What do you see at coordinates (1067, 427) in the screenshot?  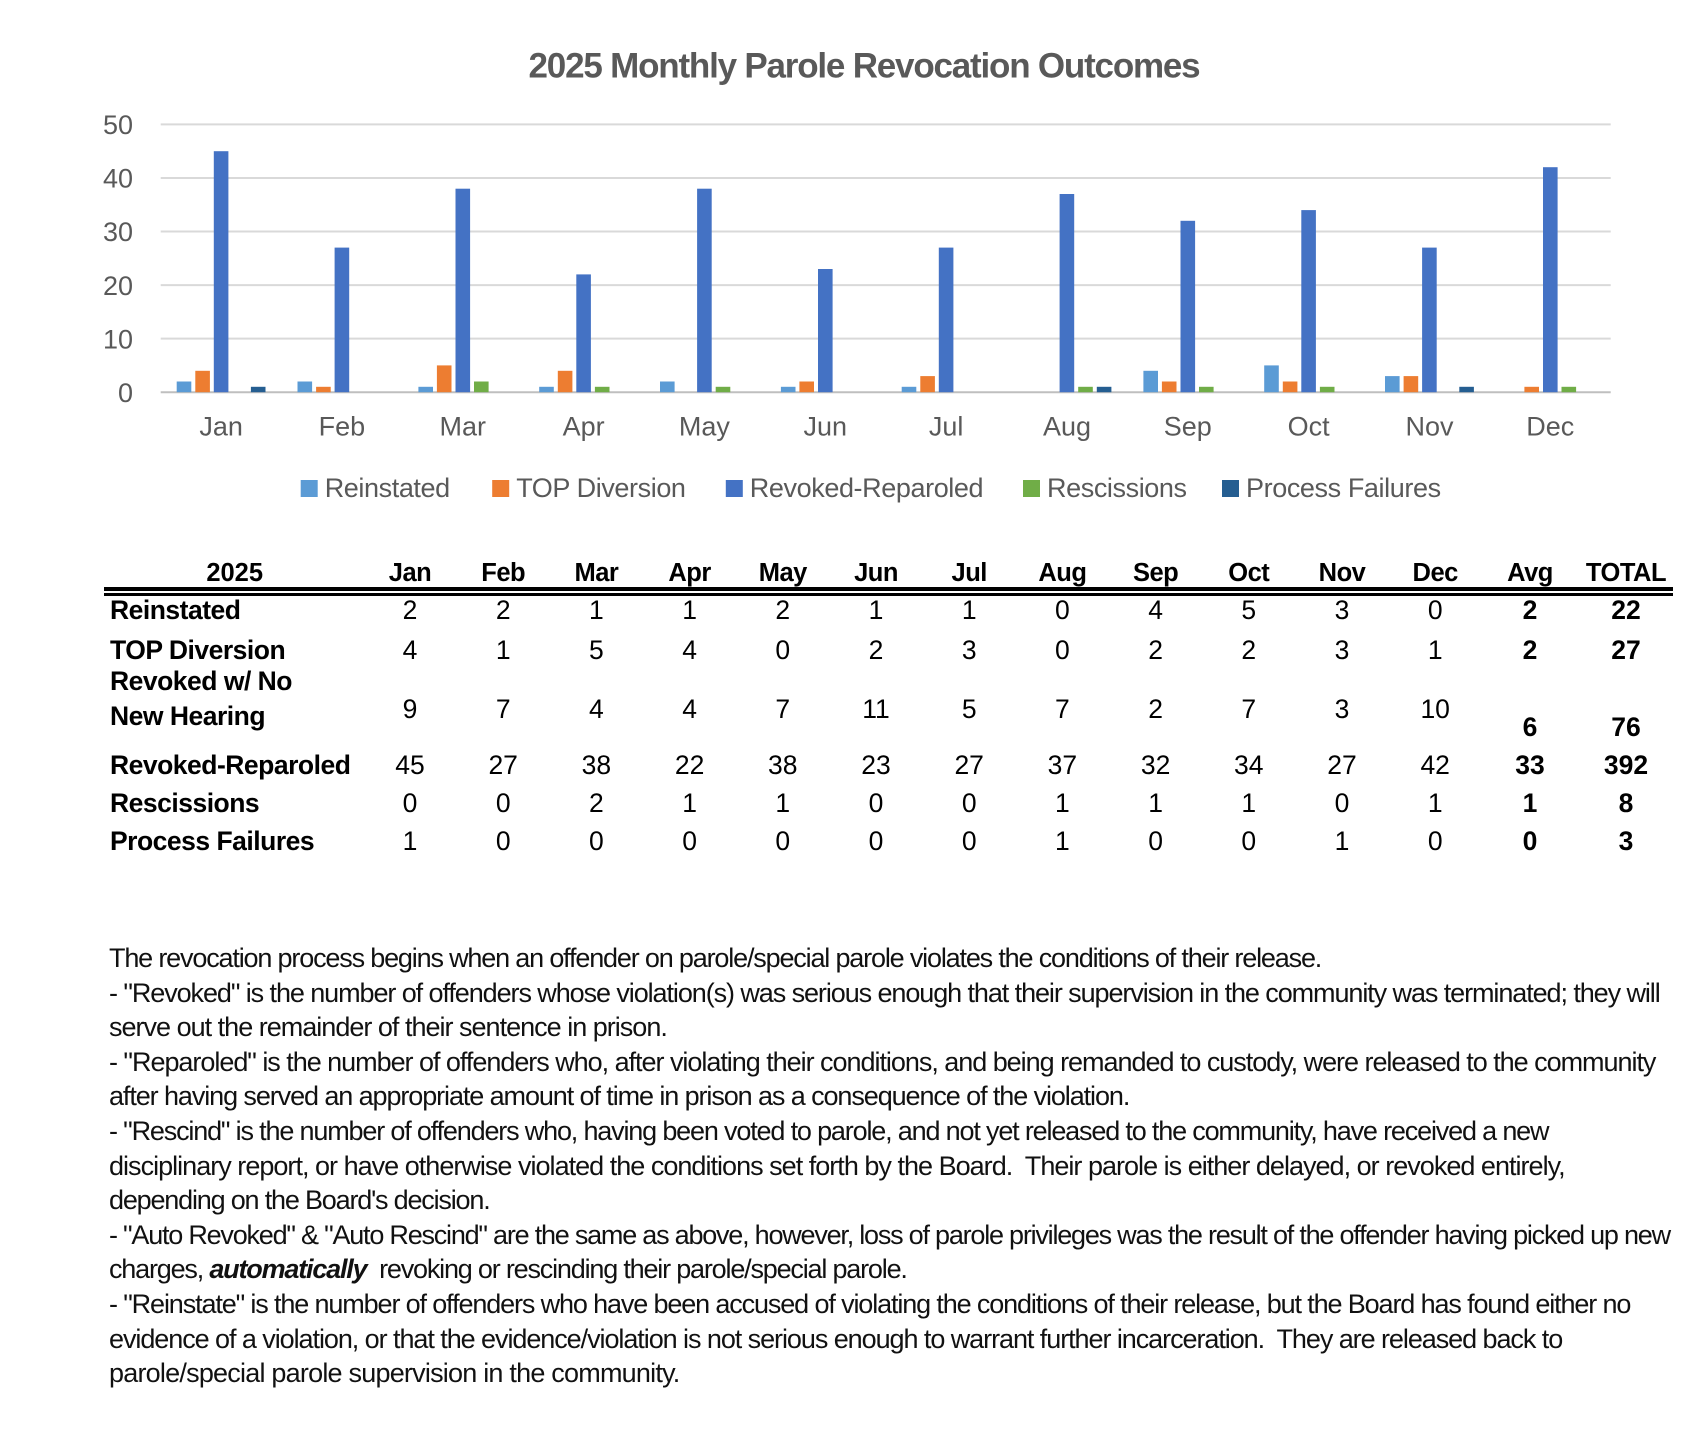 I see `svg-text: Aug` at bounding box center [1067, 427].